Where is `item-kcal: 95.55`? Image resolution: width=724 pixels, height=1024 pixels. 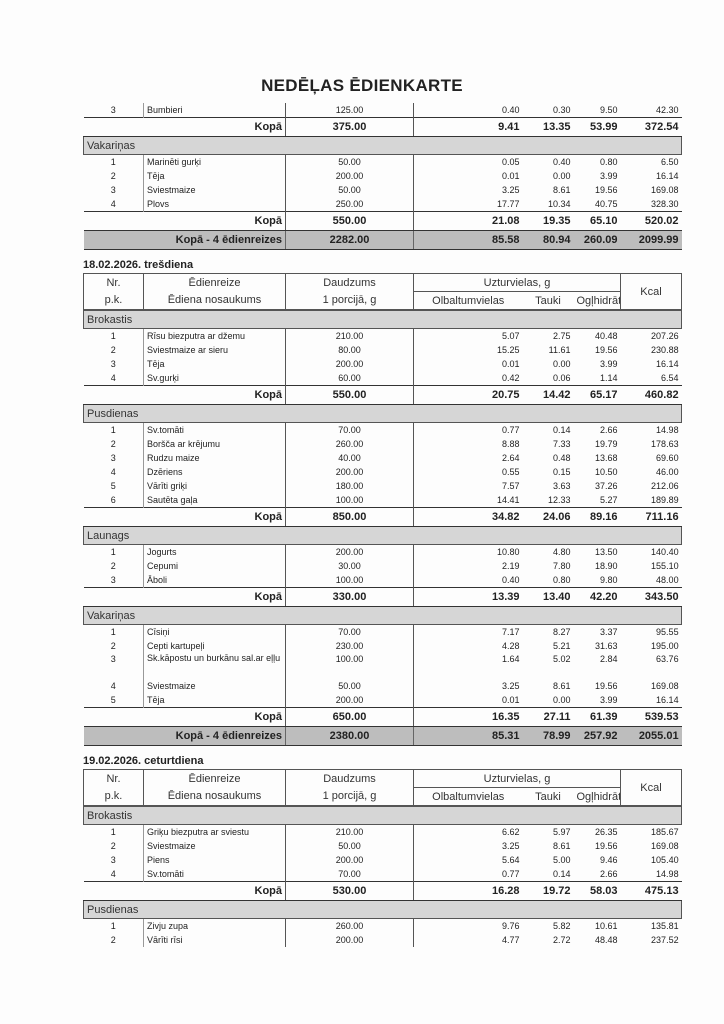
item-kcal: 95.55 is located at coordinates (667, 631).